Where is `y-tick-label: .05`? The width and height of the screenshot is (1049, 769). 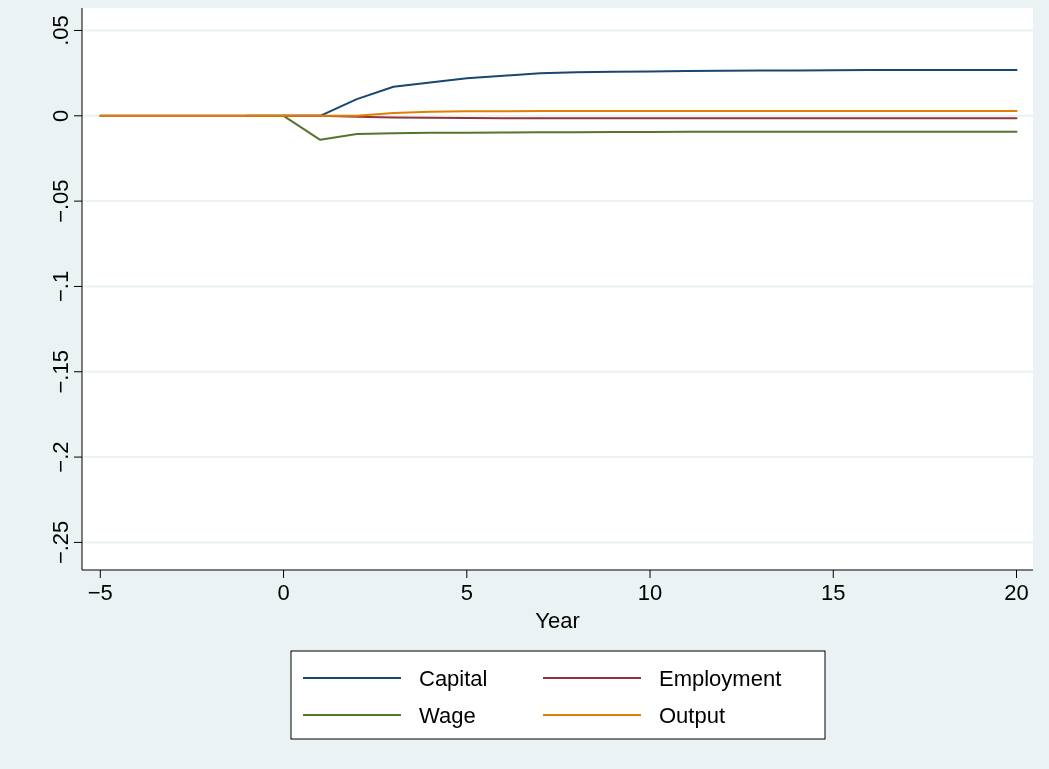
y-tick-label: .05 is located at coordinates (60, 30).